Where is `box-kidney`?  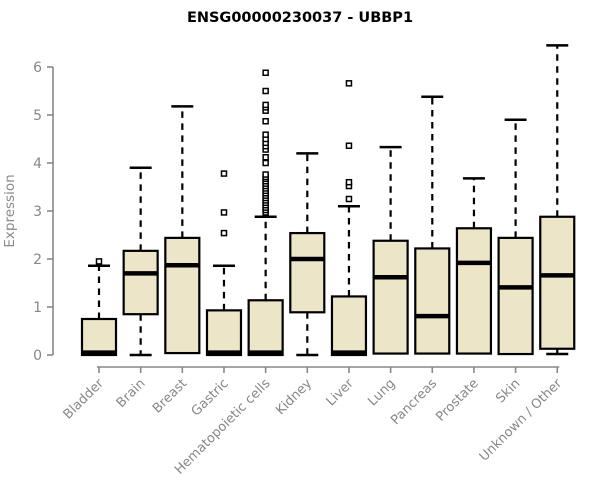
box-kidney is located at coordinates (307, 272).